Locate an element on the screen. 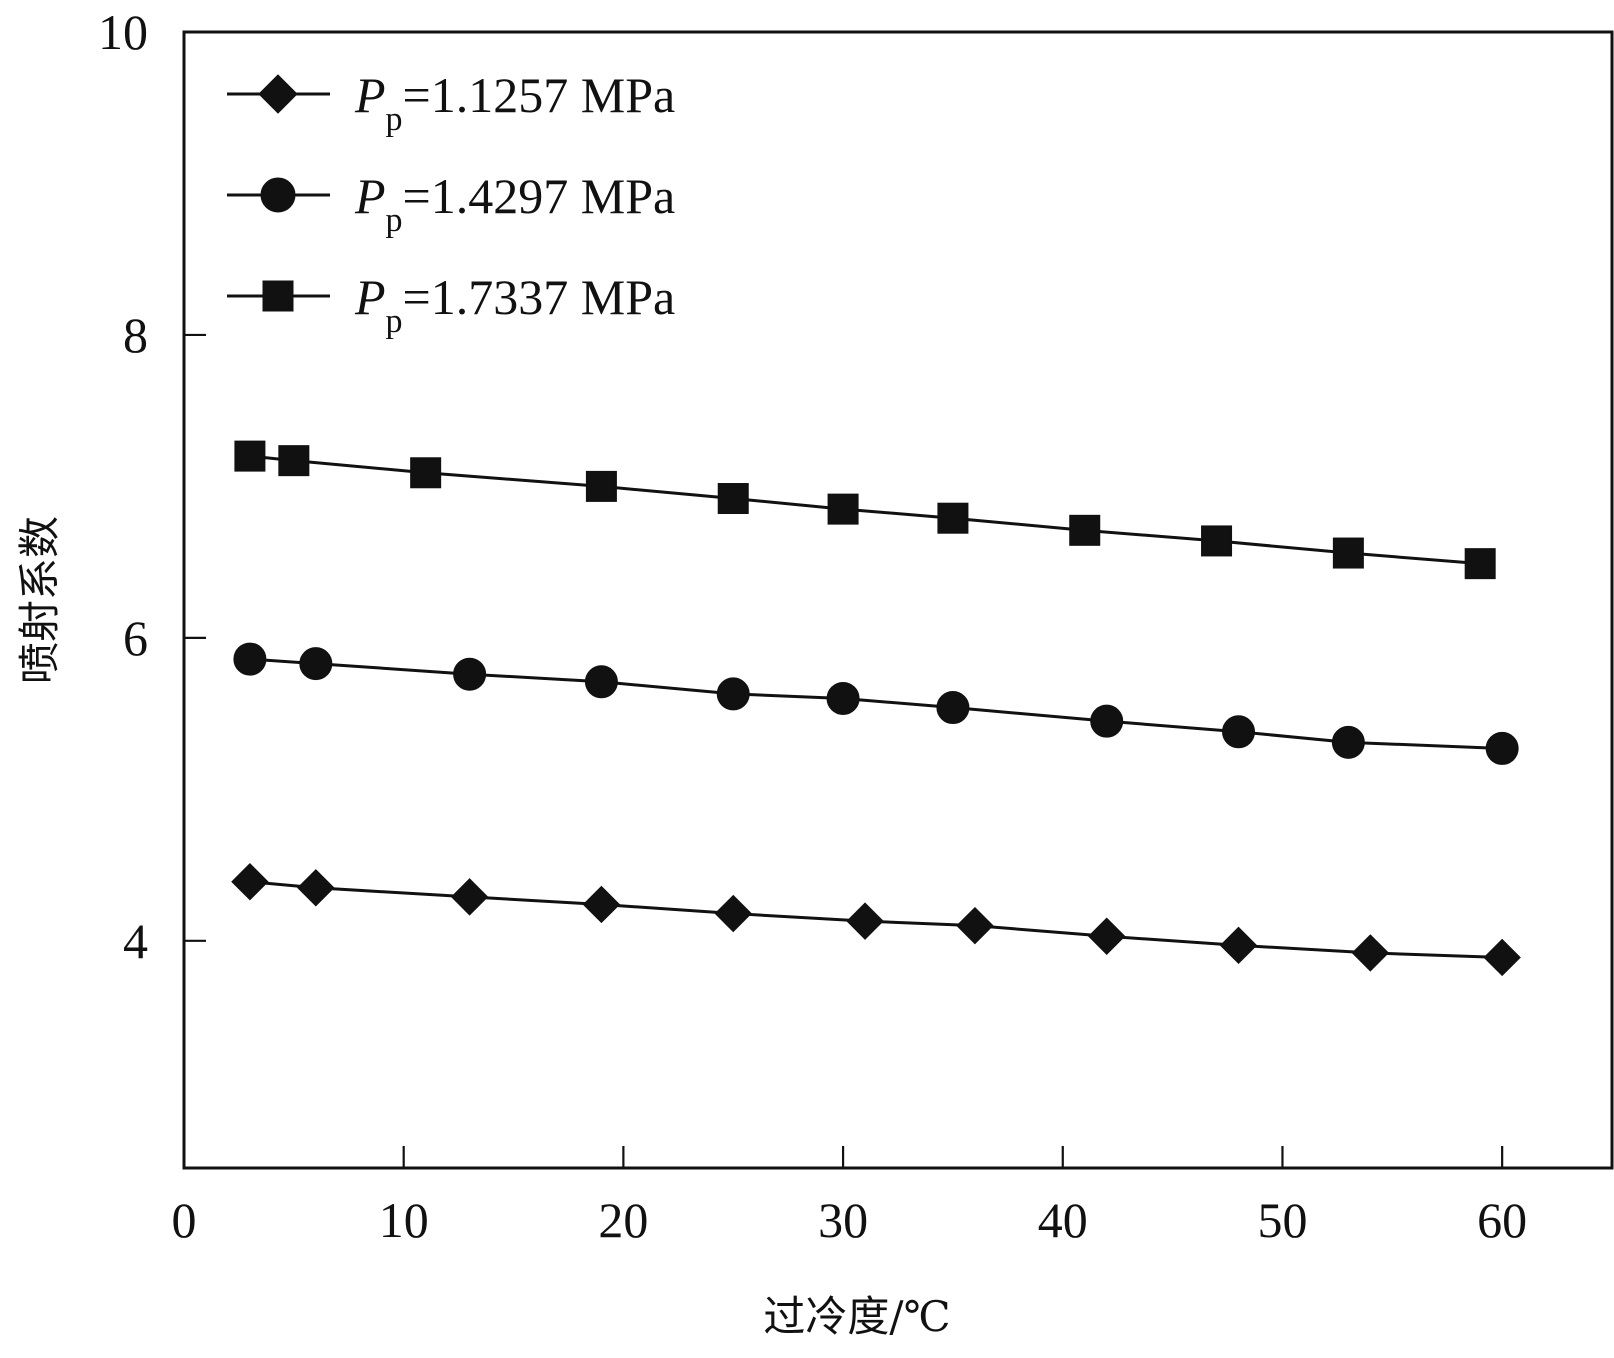  y-axis-title: 喷射系数 is located at coordinates (39, 600).